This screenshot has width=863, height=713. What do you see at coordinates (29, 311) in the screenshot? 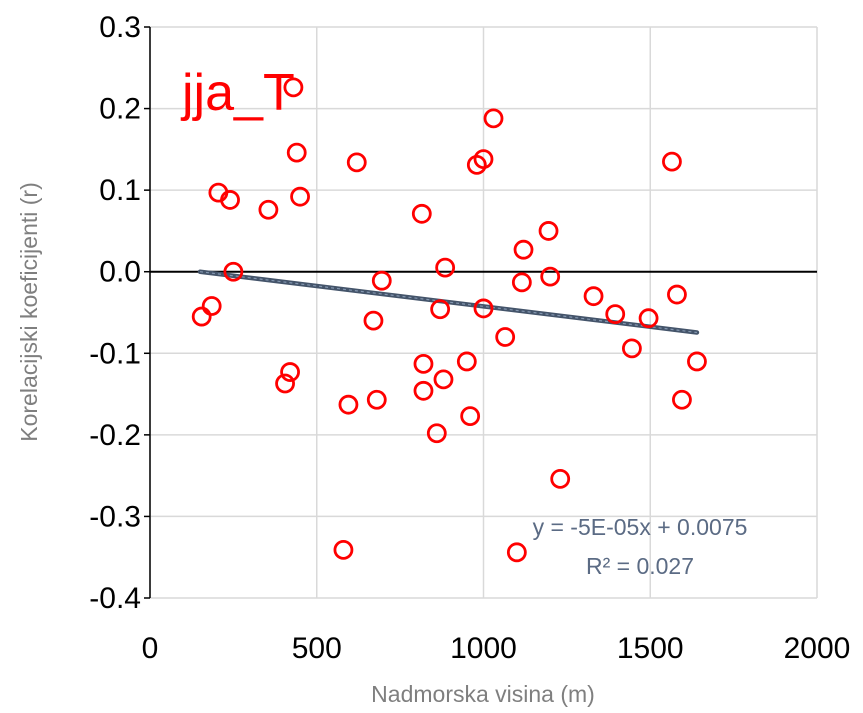
I see `y-axis-title: Korelacijski koeficijenti (r)` at bounding box center [29, 311].